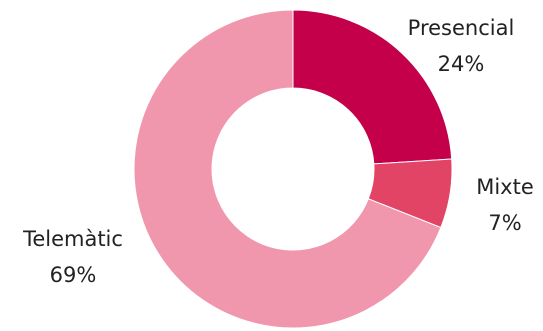 The width and height of the screenshot is (543, 331). What do you see at coordinates (461, 28) in the screenshot?
I see `slice-label-presencial-name: Presencial` at bounding box center [461, 28].